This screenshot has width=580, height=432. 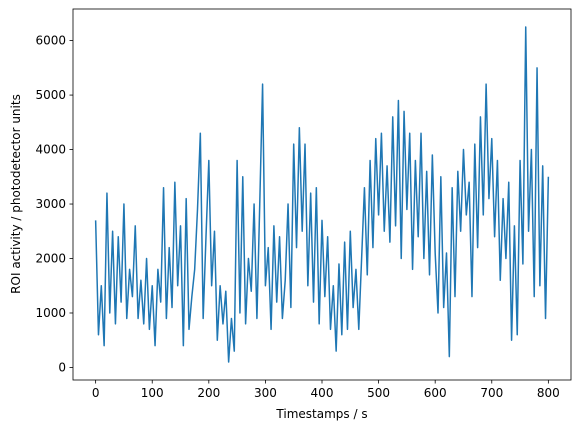 I want to click on y-tick-label: 4000, so click(x=50, y=150).